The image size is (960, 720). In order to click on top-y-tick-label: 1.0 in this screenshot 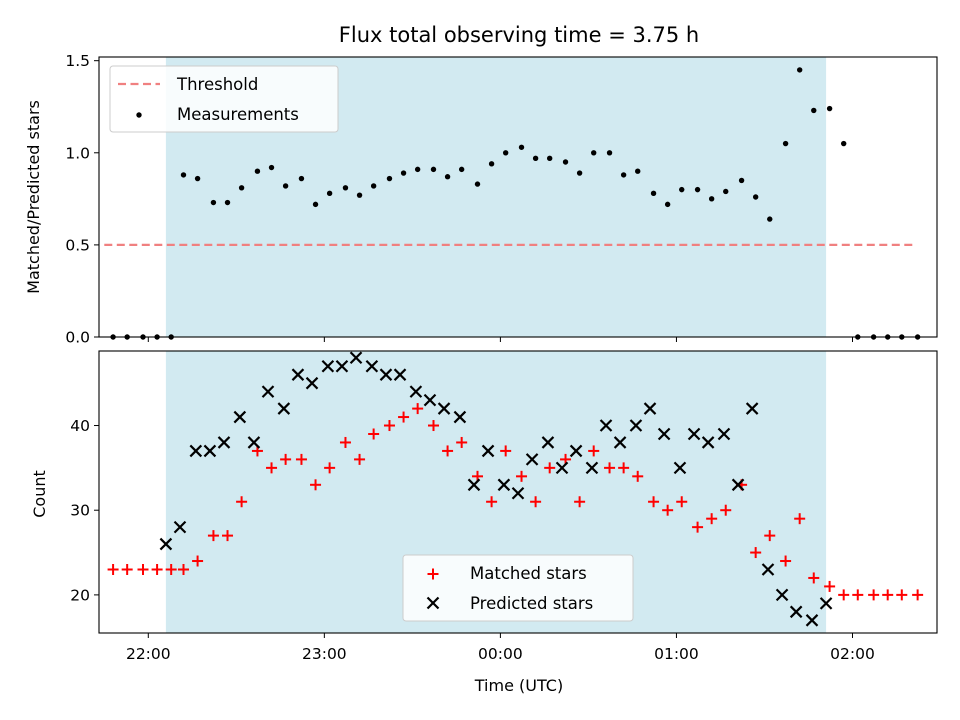, I will do `click(77, 153)`.